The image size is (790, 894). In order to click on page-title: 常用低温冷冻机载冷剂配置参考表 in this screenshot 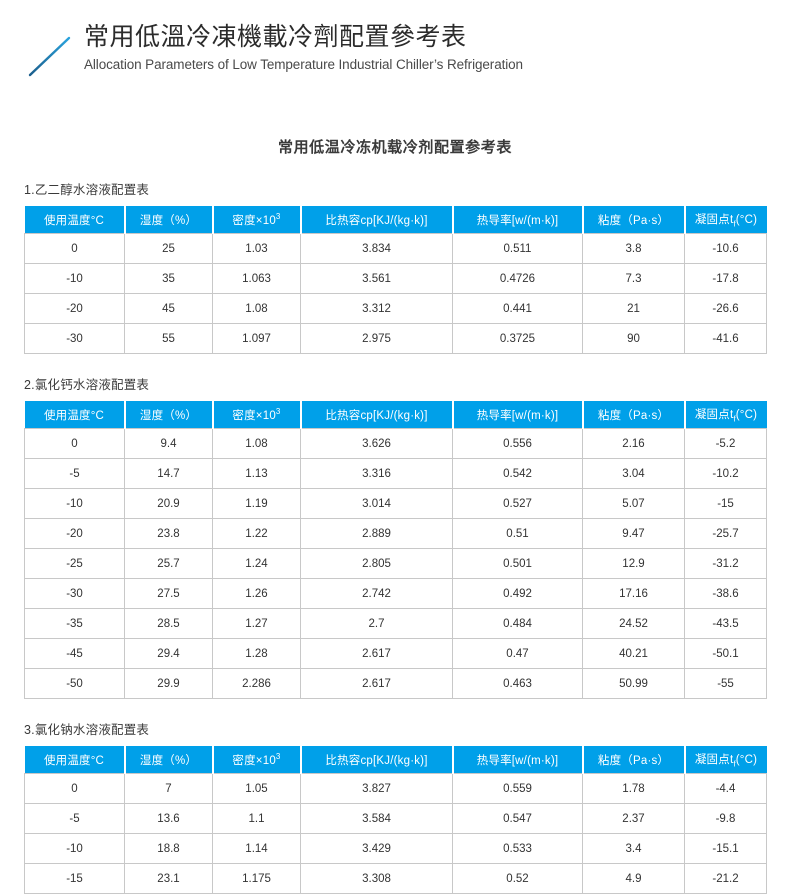, I will do `click(394, 147)`.